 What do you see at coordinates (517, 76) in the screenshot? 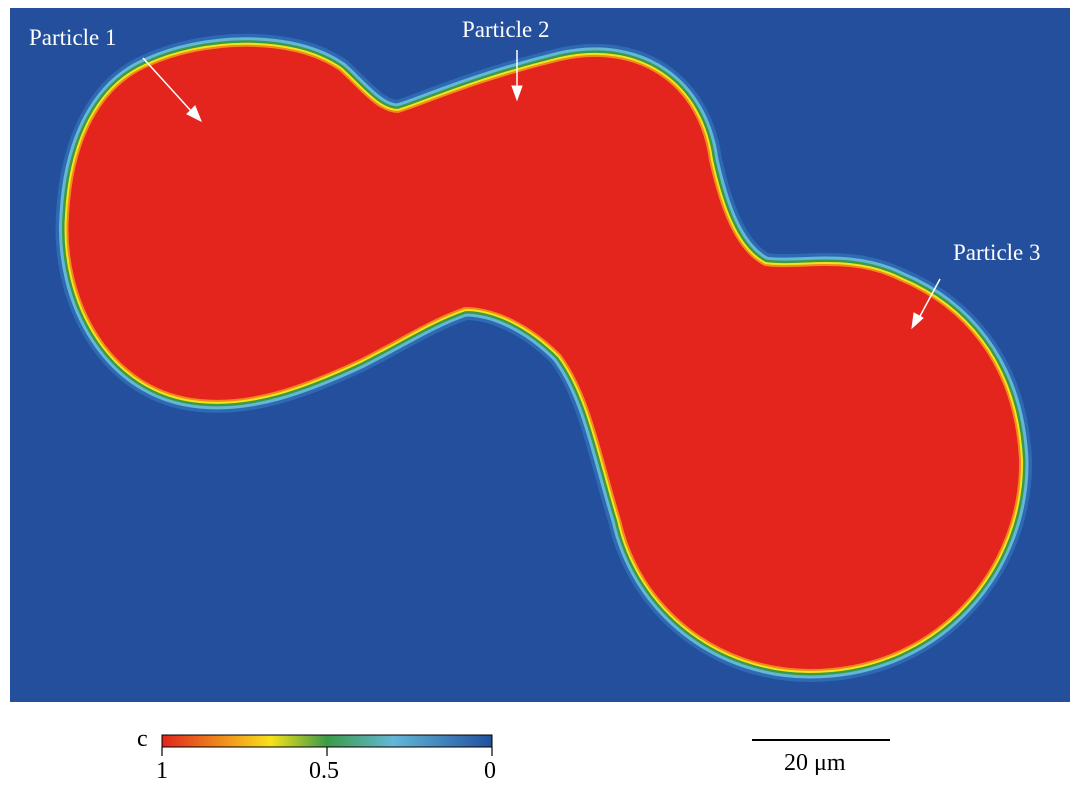
I see `particle-2-arrow` at bounding box center [517, 76].